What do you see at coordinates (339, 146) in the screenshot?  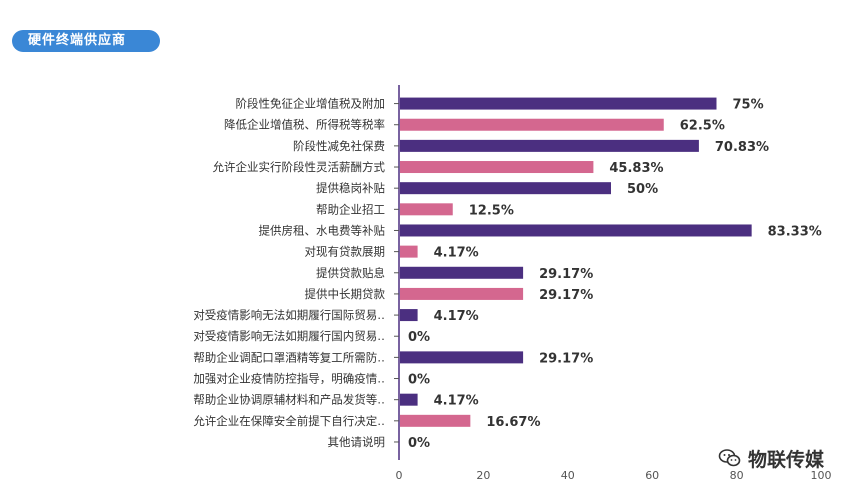 I see `category-label: 阶段性减免社保费` at bounding box center [339, 146].